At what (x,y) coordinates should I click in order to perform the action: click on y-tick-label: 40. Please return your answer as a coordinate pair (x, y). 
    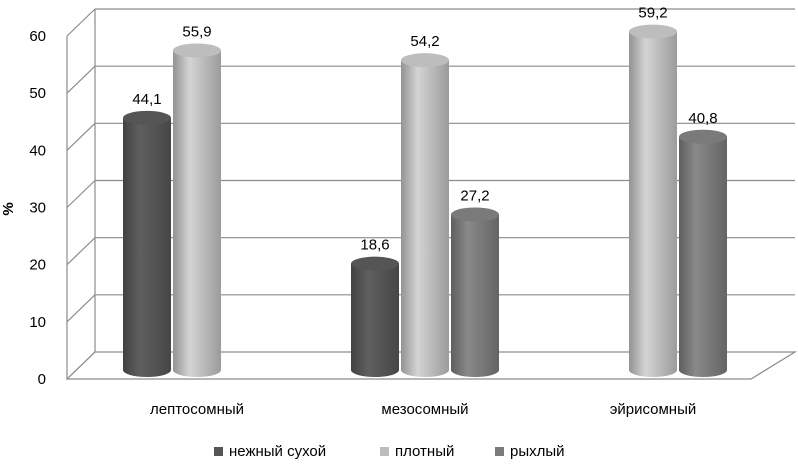
    Looking at the image, I should click on (37, 150).